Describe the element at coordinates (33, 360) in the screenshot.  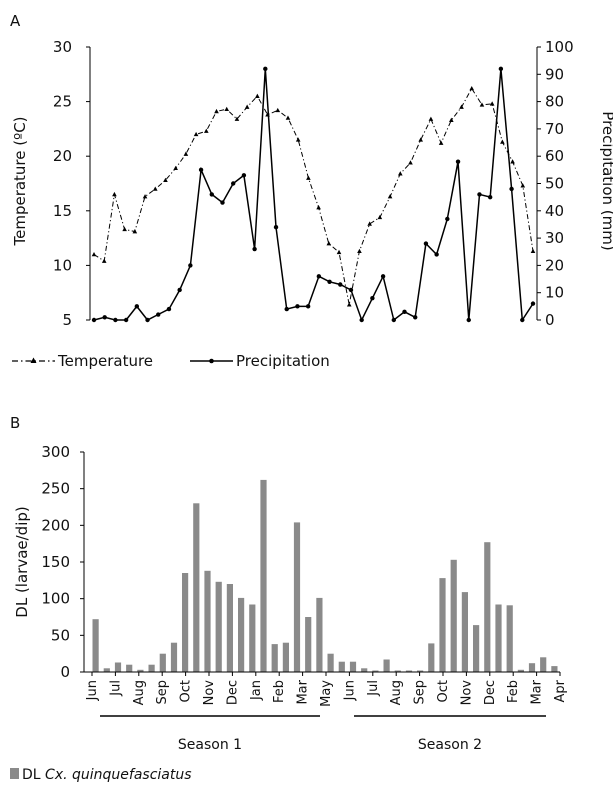
I see `legend-temperature-marker` at that location.